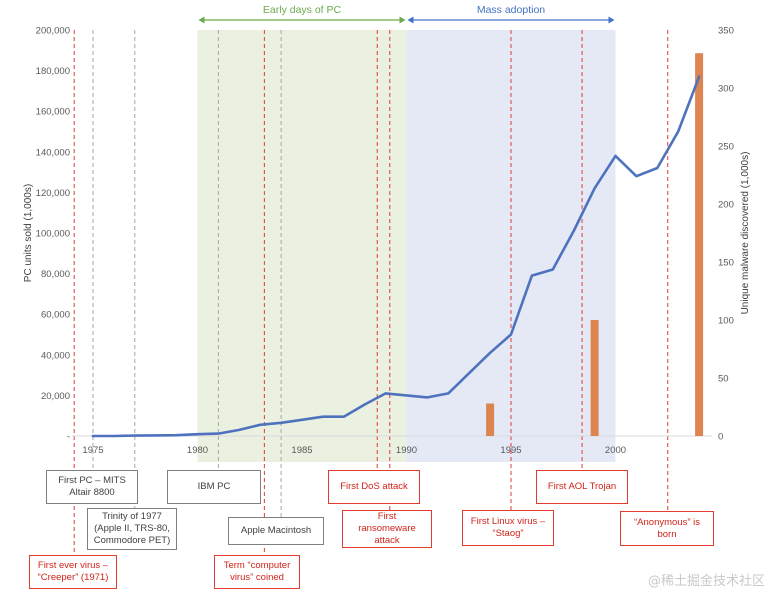 This screenshot has height=595, width=773. Describe the element at coordinates (197, 450) in the screenshot. I see `x-tick-label: 1980` at that location.